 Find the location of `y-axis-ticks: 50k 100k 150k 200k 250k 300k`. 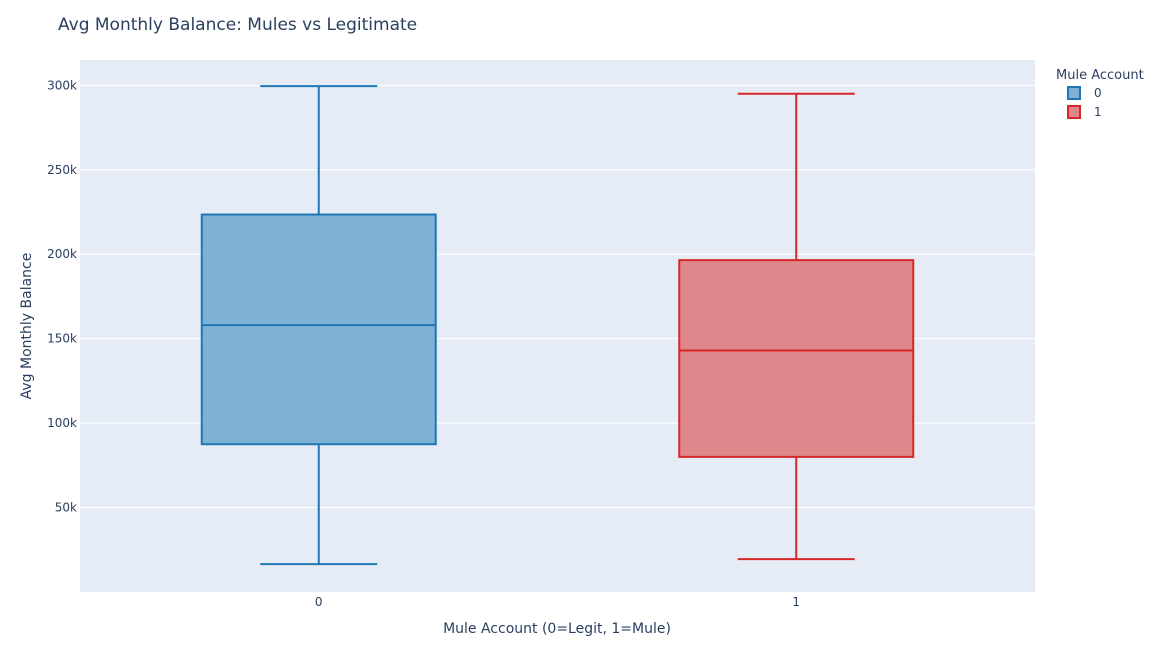

y-axis-ticks: 50k 100k 150k 200k 250k 300k is located at coordinates (62, 296).